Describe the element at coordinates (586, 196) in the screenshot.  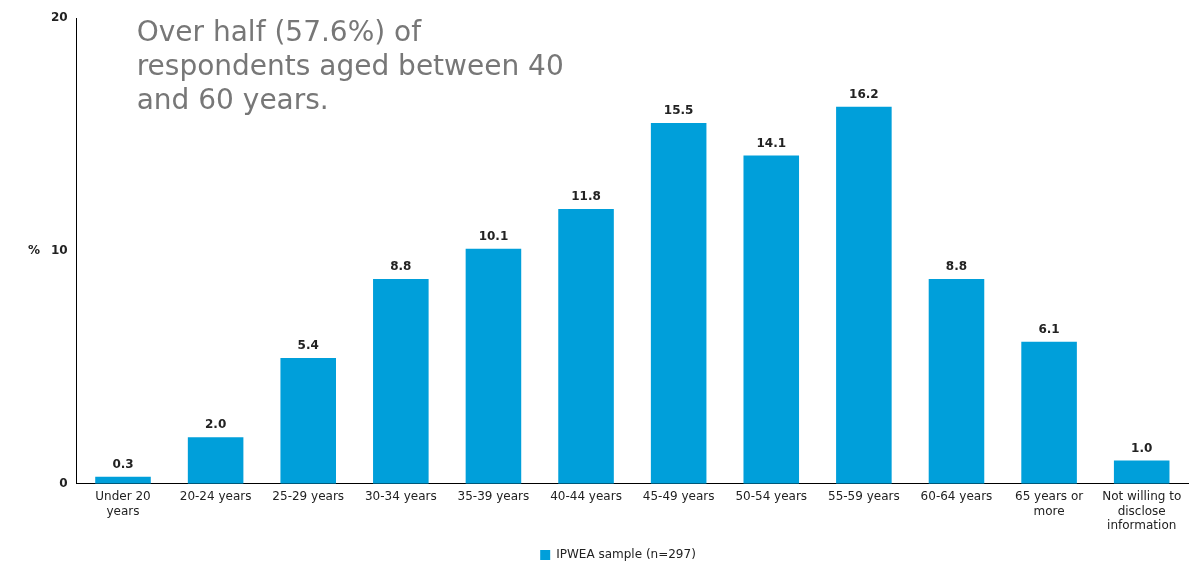
I see `data-label: 11.8` at that location.